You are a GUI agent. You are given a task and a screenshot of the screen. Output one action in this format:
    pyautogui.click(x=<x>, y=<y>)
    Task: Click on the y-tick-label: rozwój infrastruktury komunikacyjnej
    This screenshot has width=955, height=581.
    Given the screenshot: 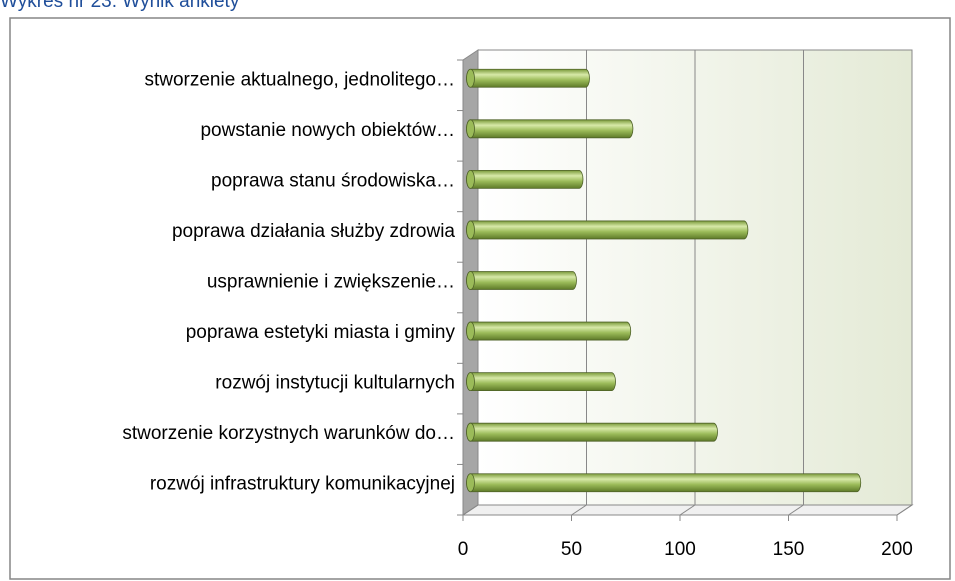 What is the action you would take?
    pyautogui.click(x=302, y=484)
    